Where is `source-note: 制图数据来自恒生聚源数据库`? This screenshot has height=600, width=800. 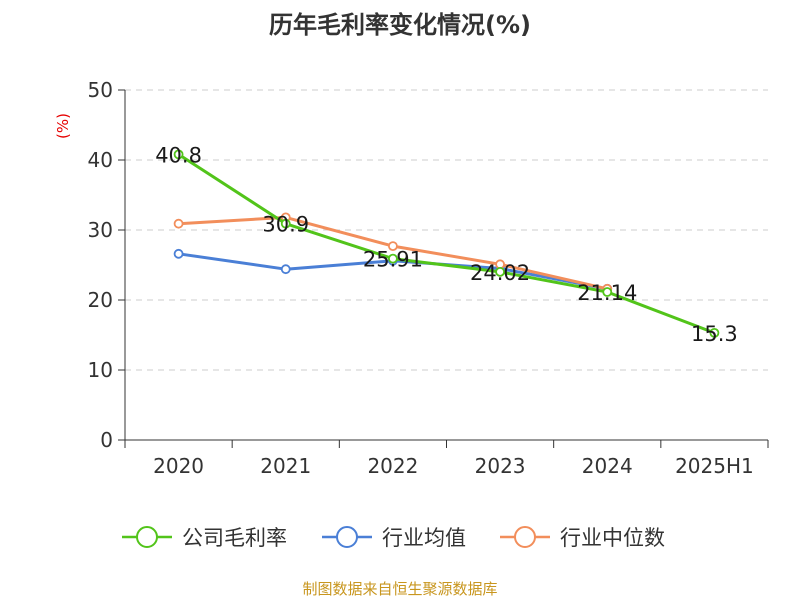 source-note: 制图数据来自恒生聚源数据库 is located at coordinates (399, 589).